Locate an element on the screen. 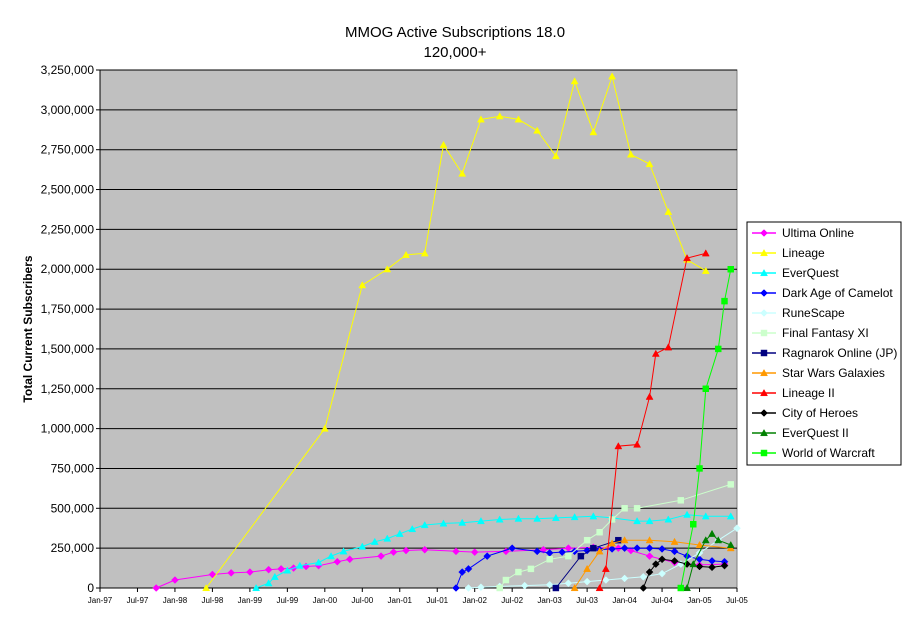 The image size is (911, 623). x-tick-label: Jul-02 is located at coordinates (512, 600).